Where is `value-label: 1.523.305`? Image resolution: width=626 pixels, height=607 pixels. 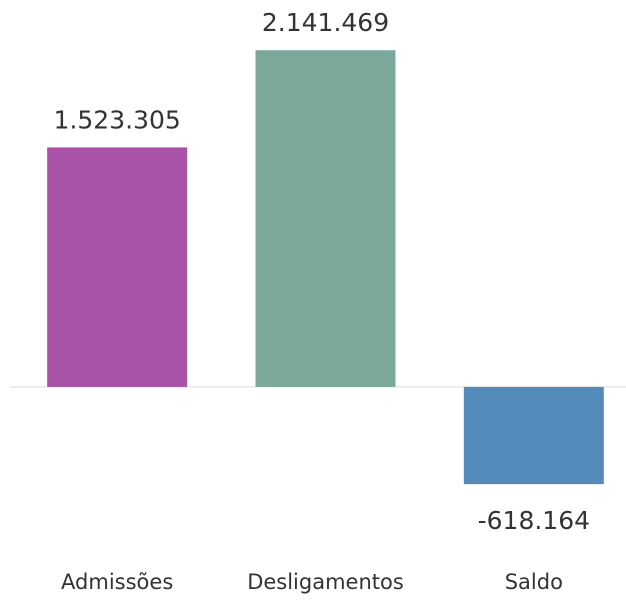
value-label: 1.523.305 is located at coordinates (117, 119).